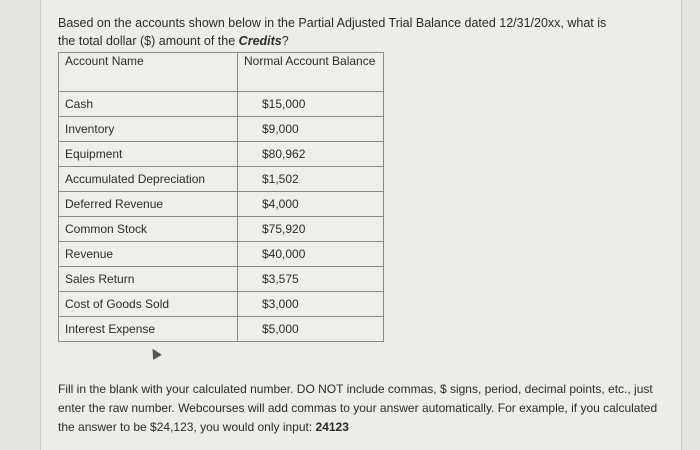 The height and width of the screenshot is (450, 700). I want to click on table-row: Common Stock $75,920, so click(221, 229).